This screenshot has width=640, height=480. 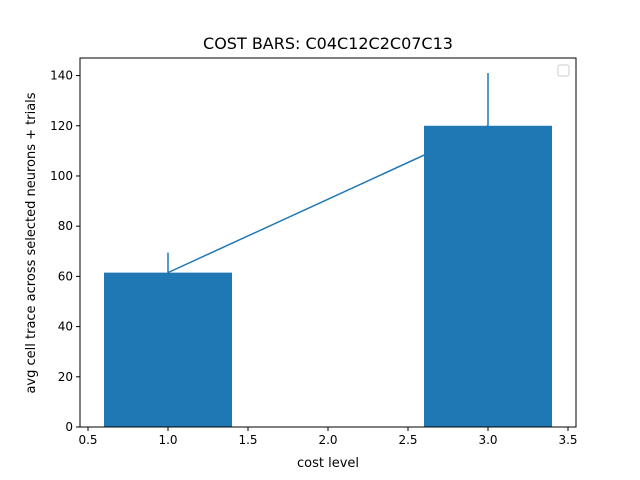 What do you see at coordinates (65, 327) in the screenshot?
I see `y-tick-label-2: 40` at bounding box center [65, 327].